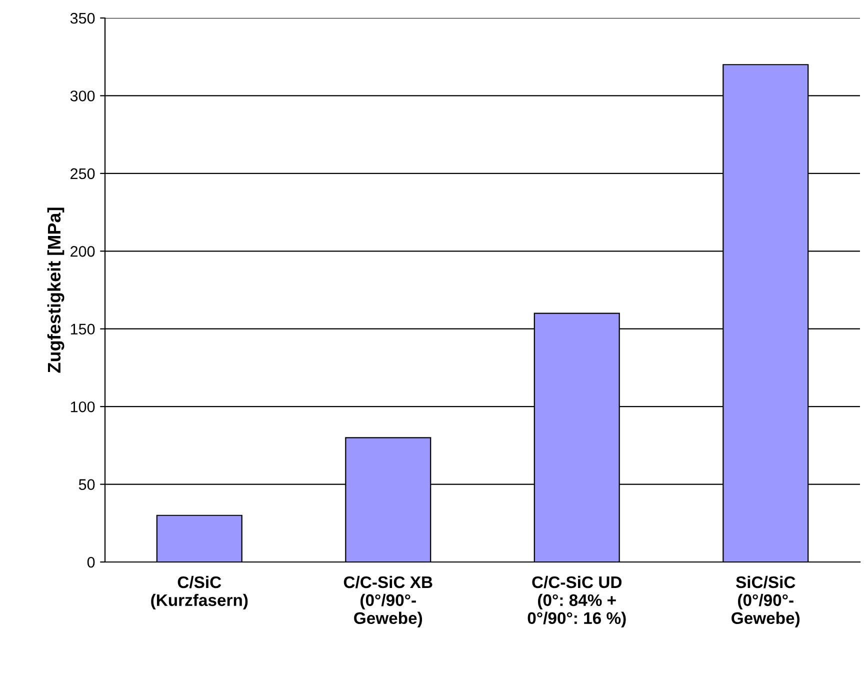  What do you see at coordinates (388, 602) in the screenshot?
I see `x-tick-label: C/C-SiC XB (0°/90°- Gewebe)` at bounding box center [388, 602].